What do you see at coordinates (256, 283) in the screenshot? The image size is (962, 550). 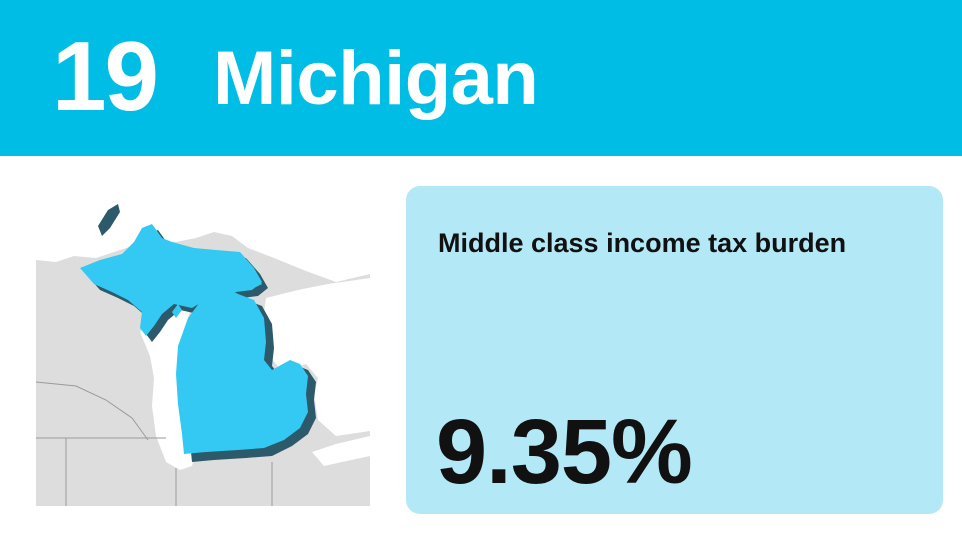 I see `bois-blanc-island` at bounding box center [256, 283].